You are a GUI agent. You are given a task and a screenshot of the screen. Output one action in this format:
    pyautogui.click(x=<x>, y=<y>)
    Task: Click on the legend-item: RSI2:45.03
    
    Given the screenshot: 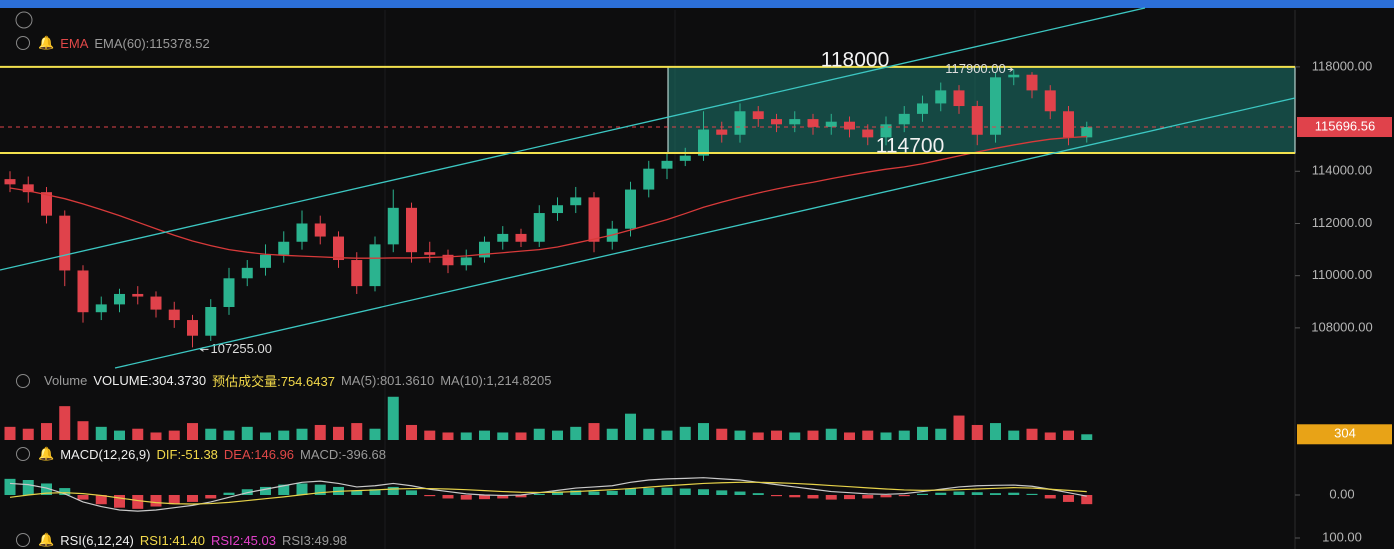 What is the action you would take?
    pyautogui.click(x=243, y=540)
    